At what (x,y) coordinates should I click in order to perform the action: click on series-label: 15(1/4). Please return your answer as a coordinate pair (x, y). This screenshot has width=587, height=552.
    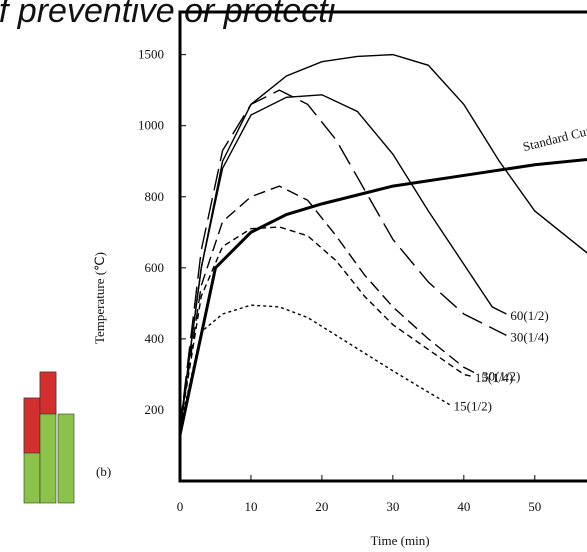
    Looking at the image, I should click on (494, 377).